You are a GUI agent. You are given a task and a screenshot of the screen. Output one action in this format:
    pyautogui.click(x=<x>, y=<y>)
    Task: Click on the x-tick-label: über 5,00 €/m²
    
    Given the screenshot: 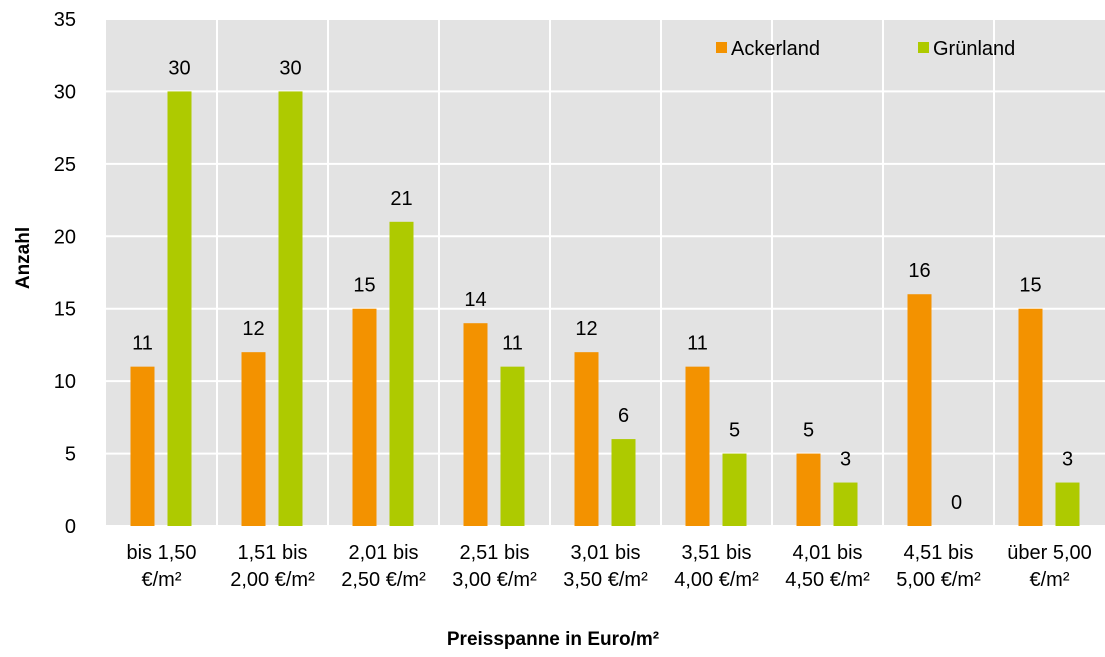 What is the action you would take?
    pyautogui.click(x=1049, y=566)
    